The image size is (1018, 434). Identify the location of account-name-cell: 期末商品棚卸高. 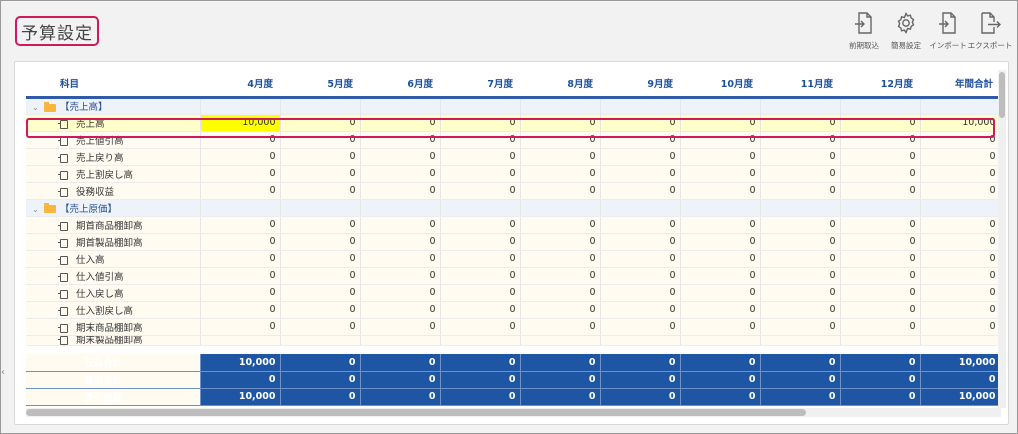
(113, 327).